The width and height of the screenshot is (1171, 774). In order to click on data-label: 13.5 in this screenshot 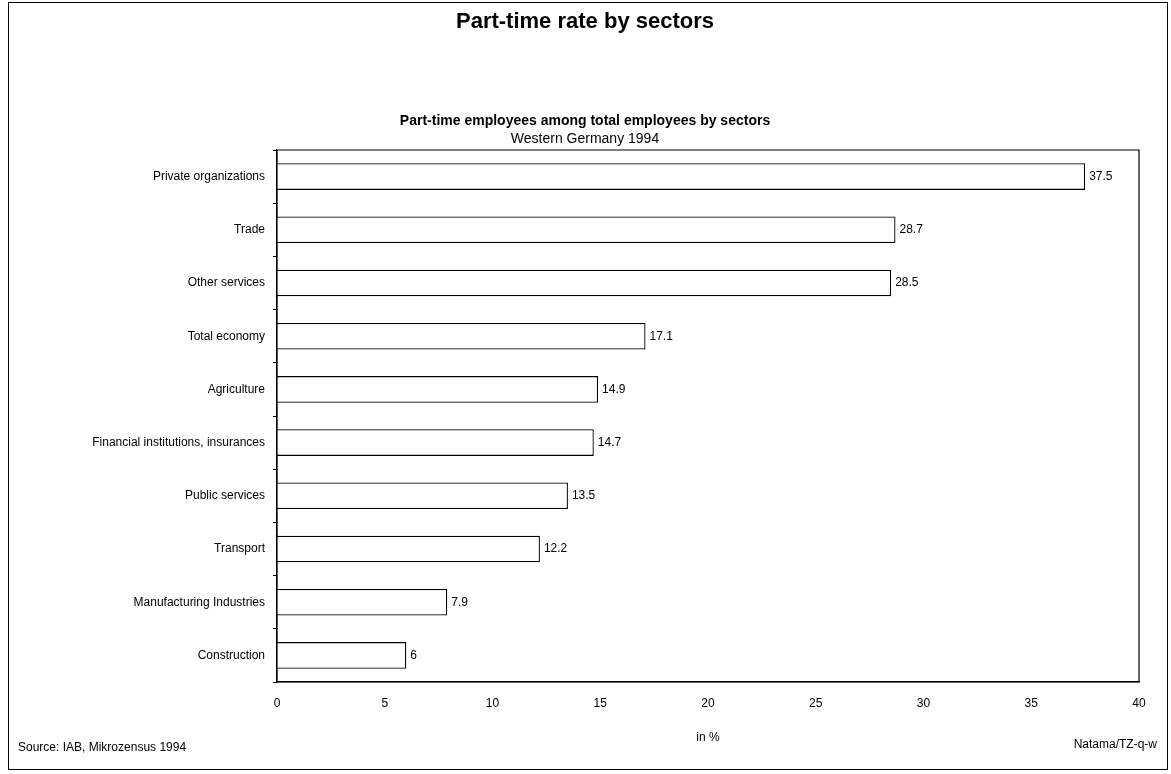, I will do `click(583, 495)`.